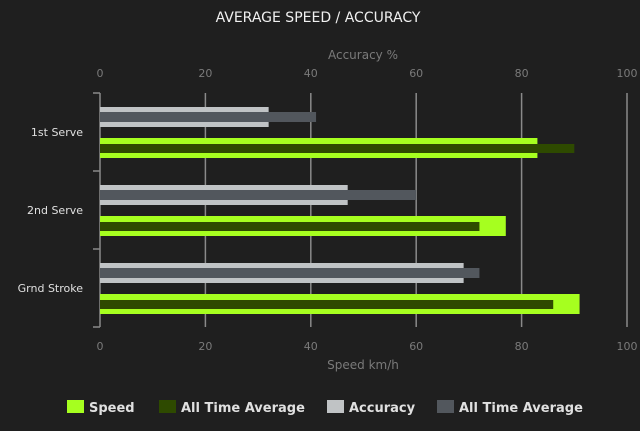  What do you see at coordinates (55, 210) in the screenshot?
I see `category-label: 2nd Serve` at bounding box center [55, 210].